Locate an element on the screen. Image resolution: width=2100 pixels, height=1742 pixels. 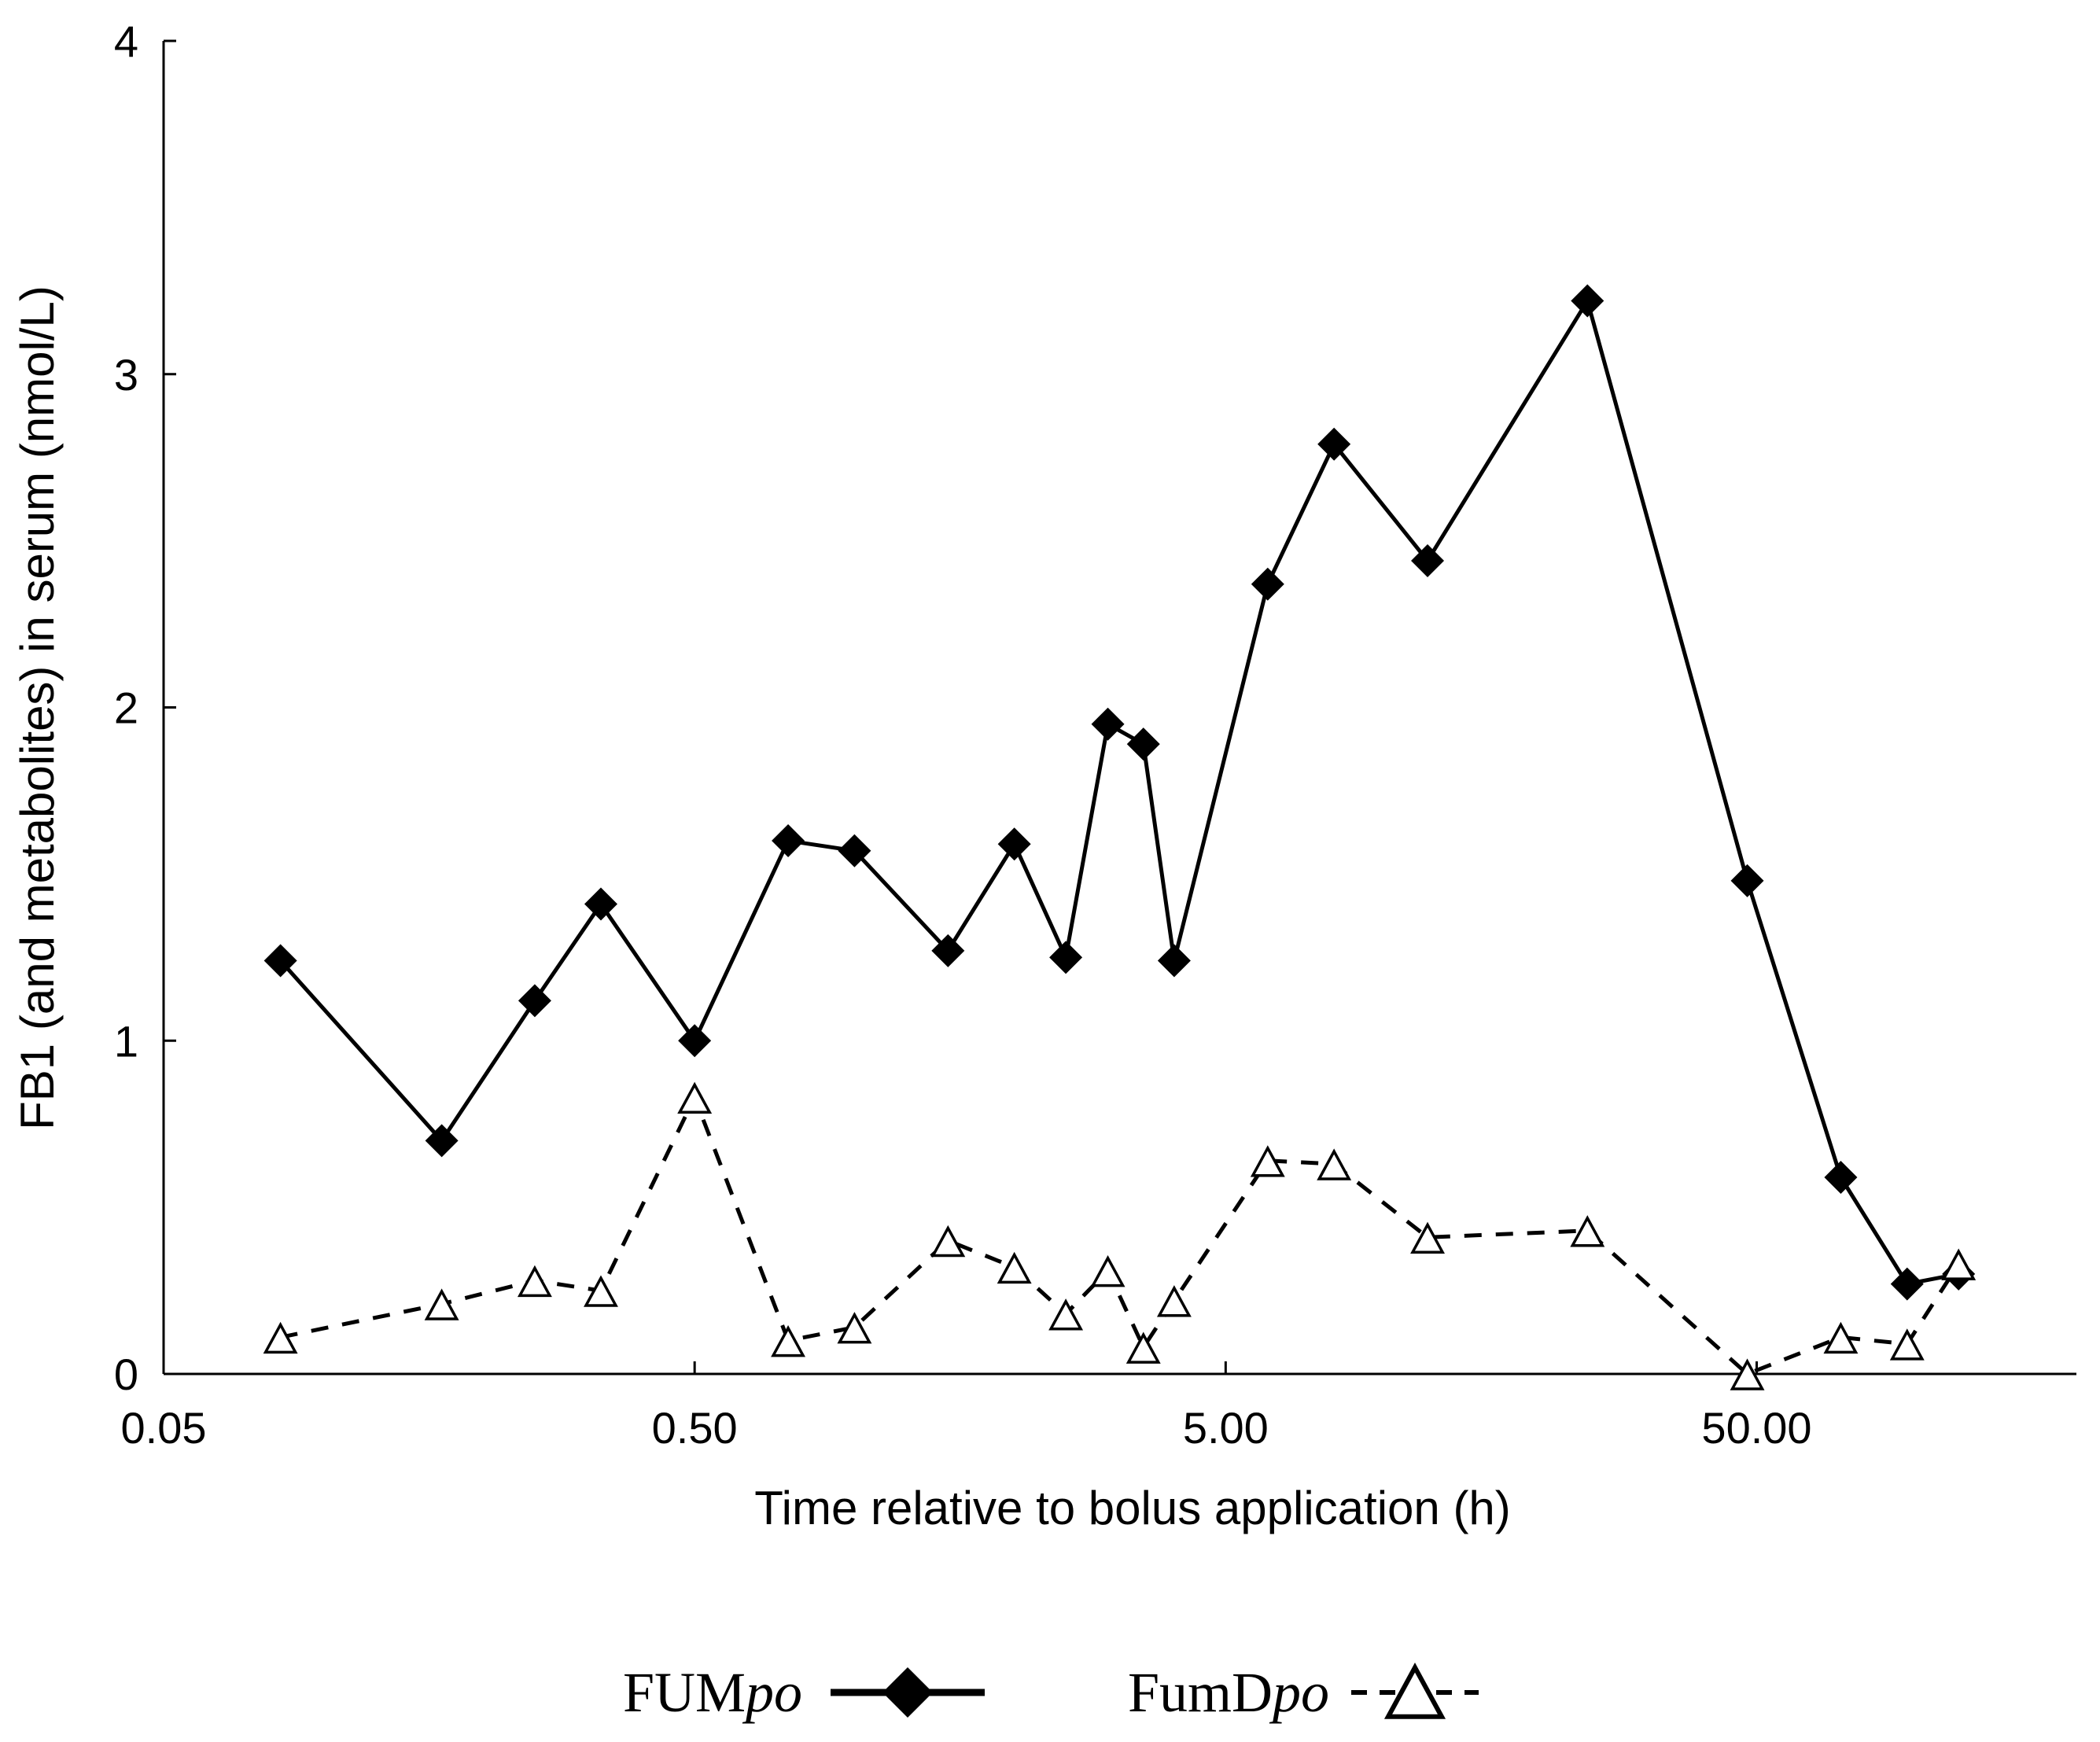
series-fumd is located at coordinates (1120, 1236).